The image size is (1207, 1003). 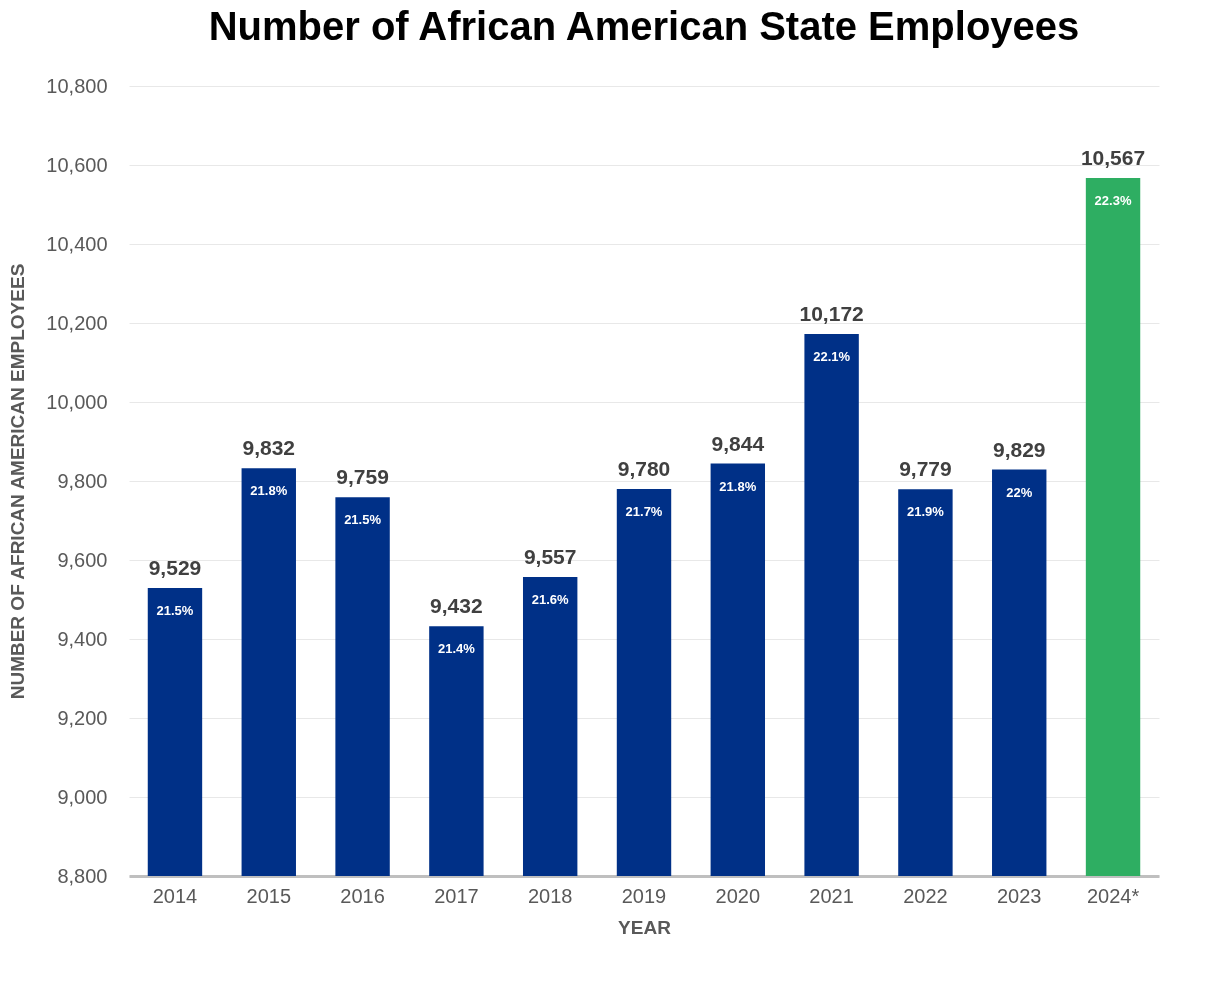 What do you see at coordinates (1019, 895) in the screenshot?
I see `x-tick-label: 2023` at bounding box center [1019, 895].